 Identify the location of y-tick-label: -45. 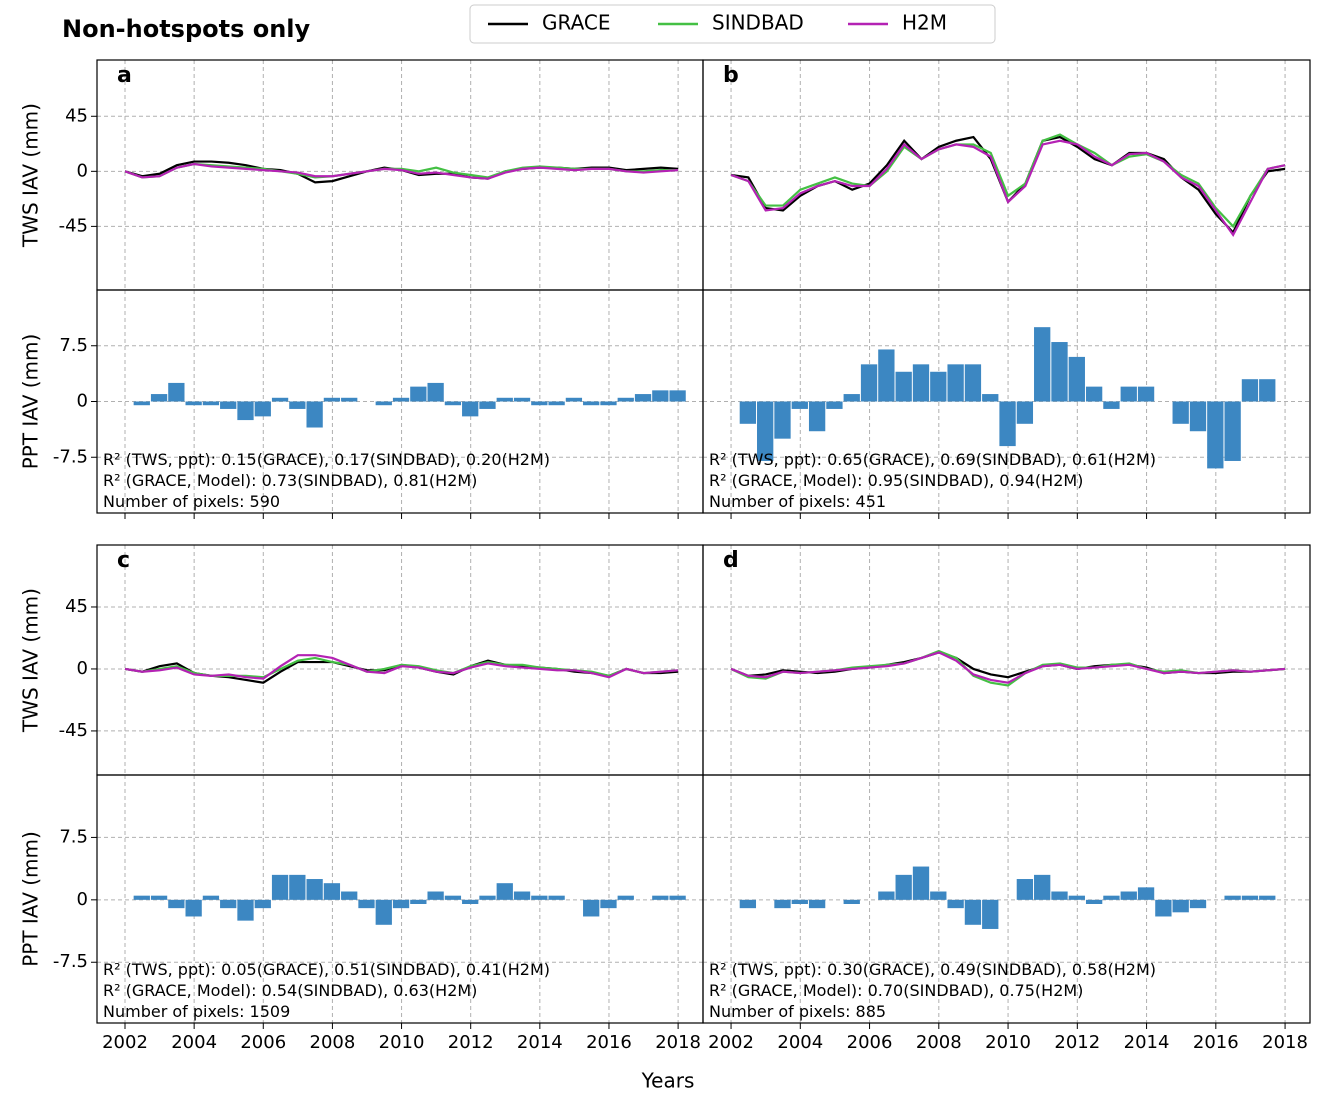
(73, 225).